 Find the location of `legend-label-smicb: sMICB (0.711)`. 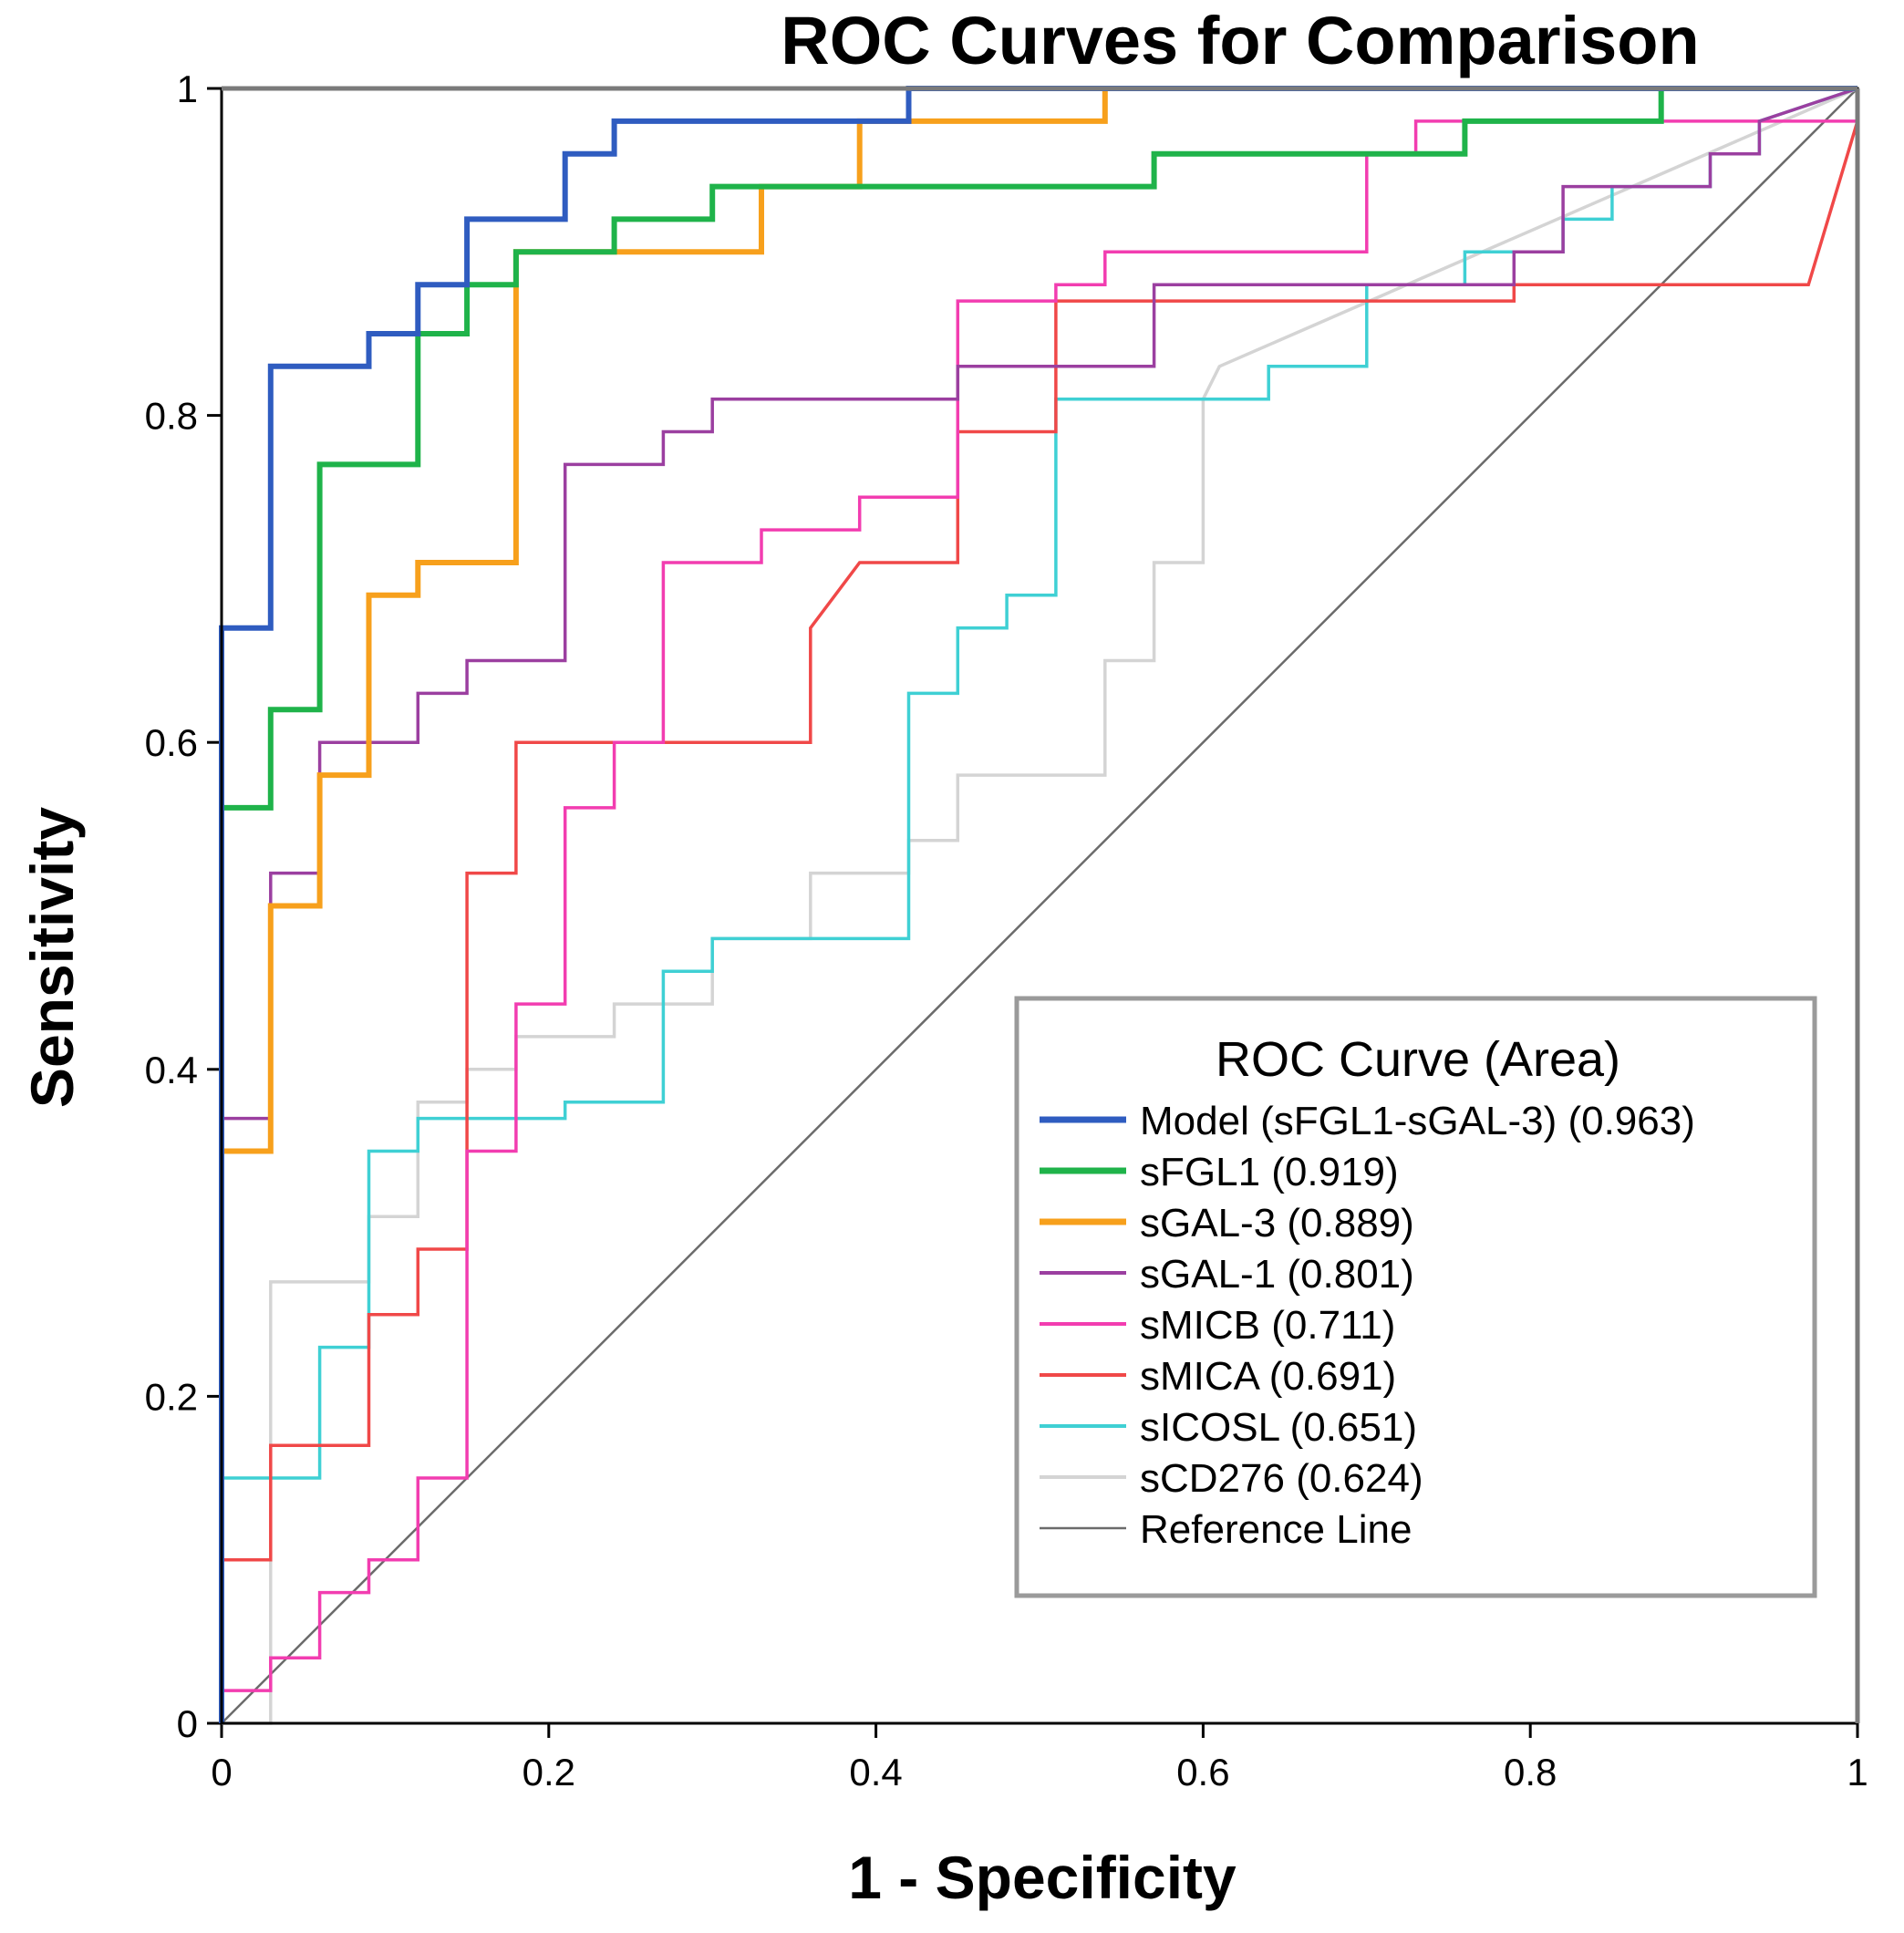

legend-label-smicb: sMICB (0.711) is located at coordinates (1268, 1325).